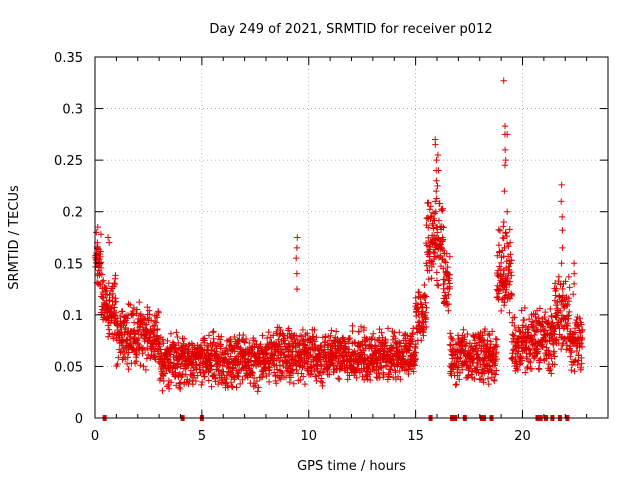  What do you see at coordinates (79, 419) in the screenshot?
I see `y-tick-label: 0` at bounding box center [79, 419].